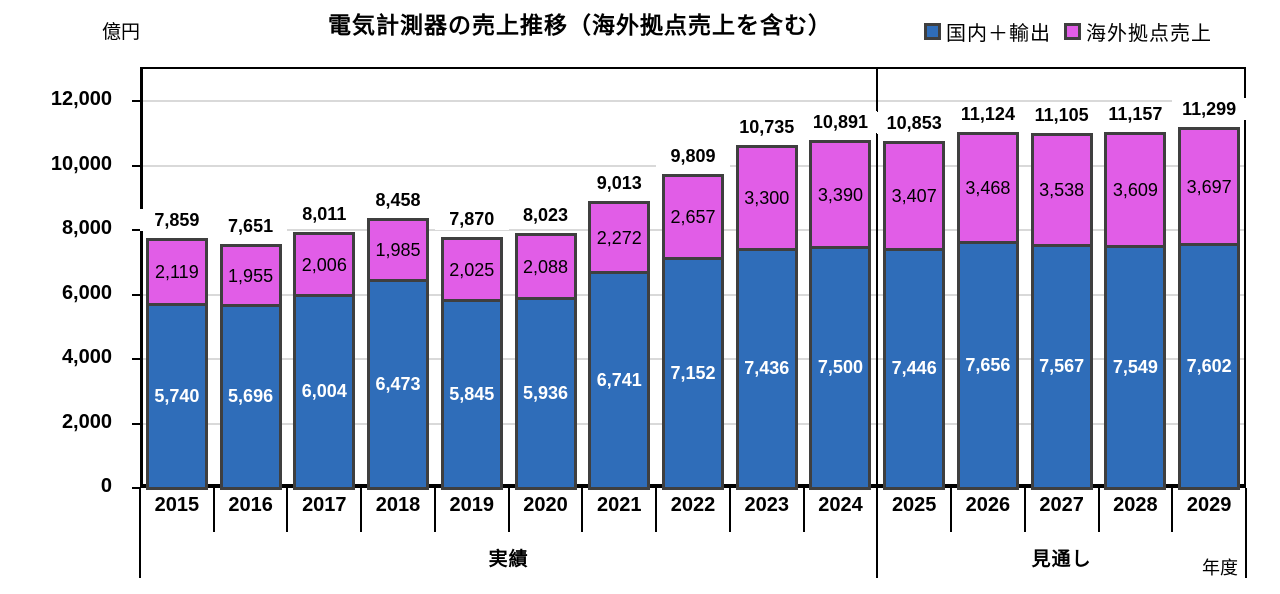  I want to click on bar-value-overseas-2025: 3,407, so click(914, 196).